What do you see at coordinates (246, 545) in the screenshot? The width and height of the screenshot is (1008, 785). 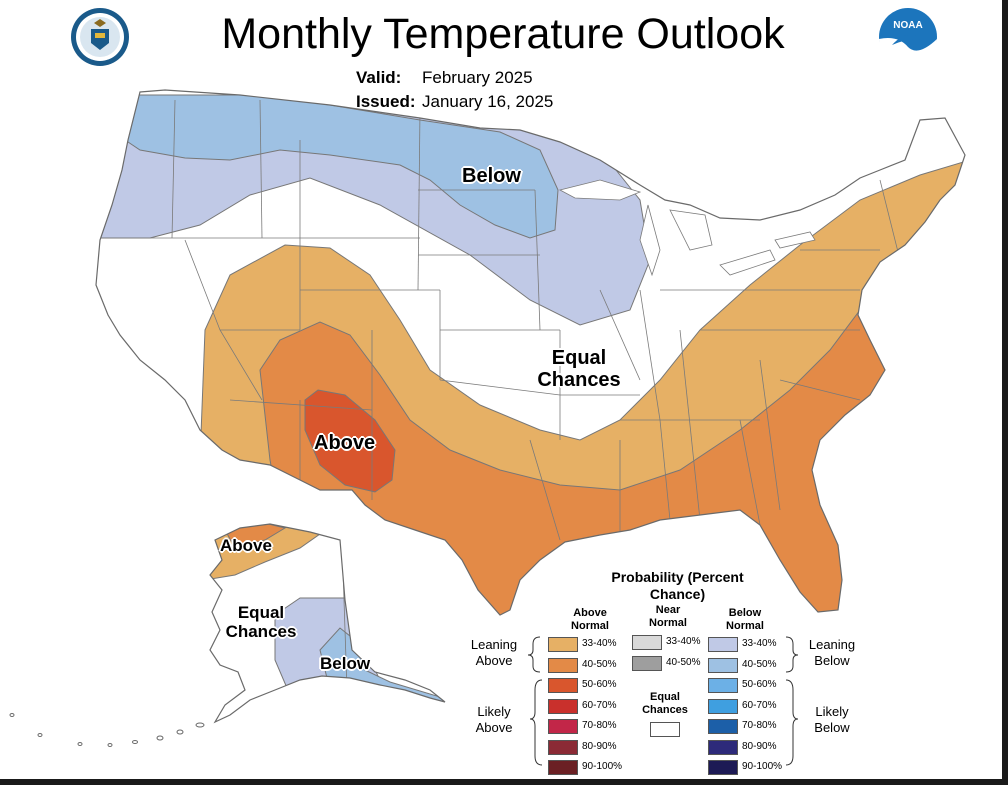 I see `alaska-above-label: Above` at bounding box center [246, 545].